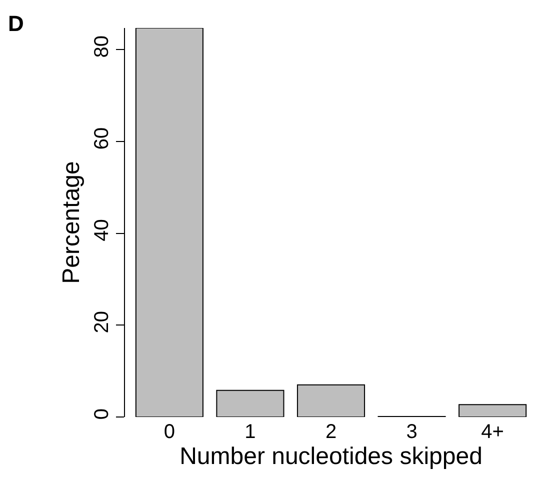 The image size is (545, 483). I want to click on x-tick-label: 4+, so click(492, 432).